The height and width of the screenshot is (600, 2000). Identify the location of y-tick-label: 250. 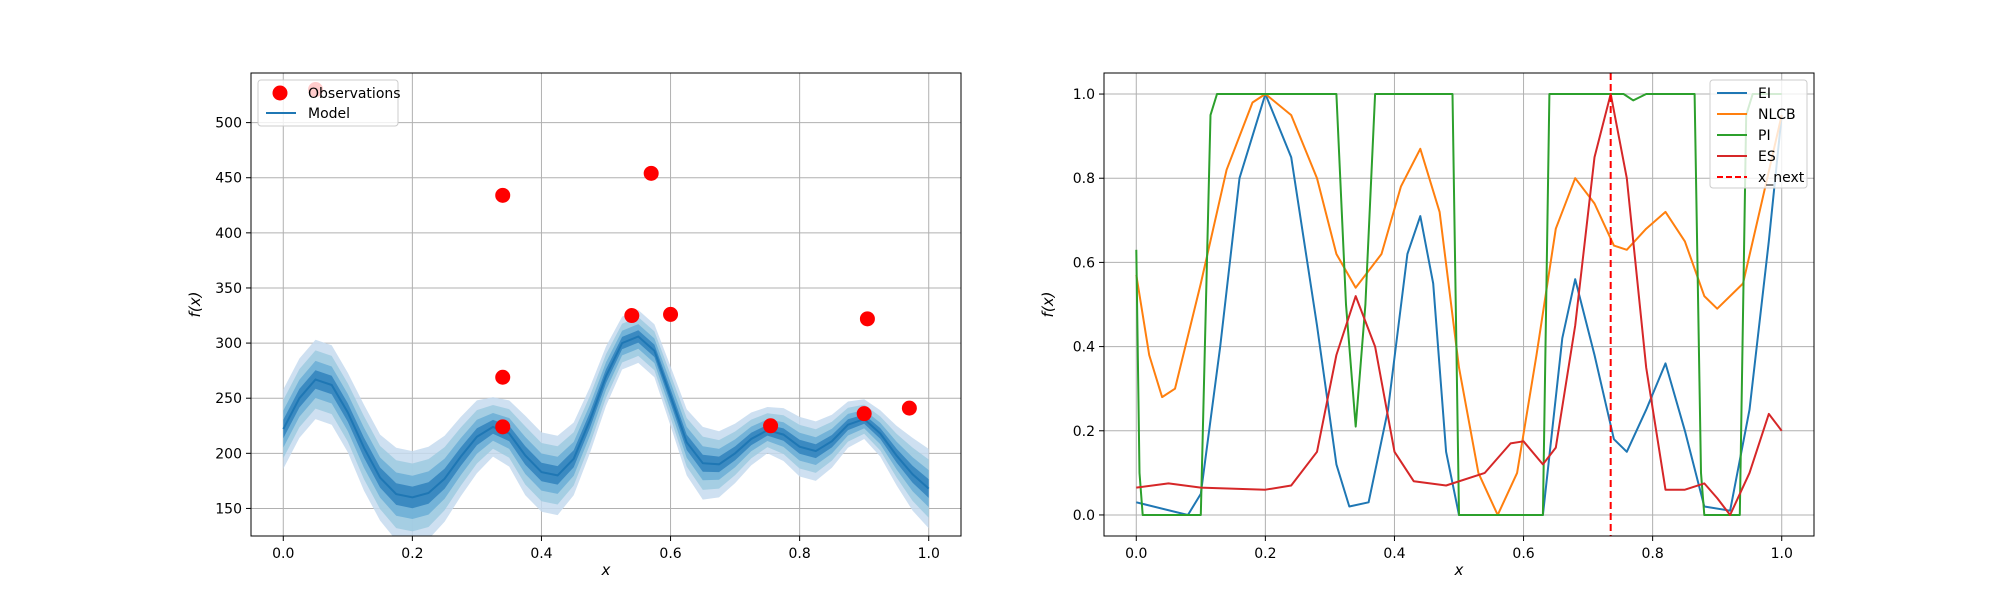
(228, 399).